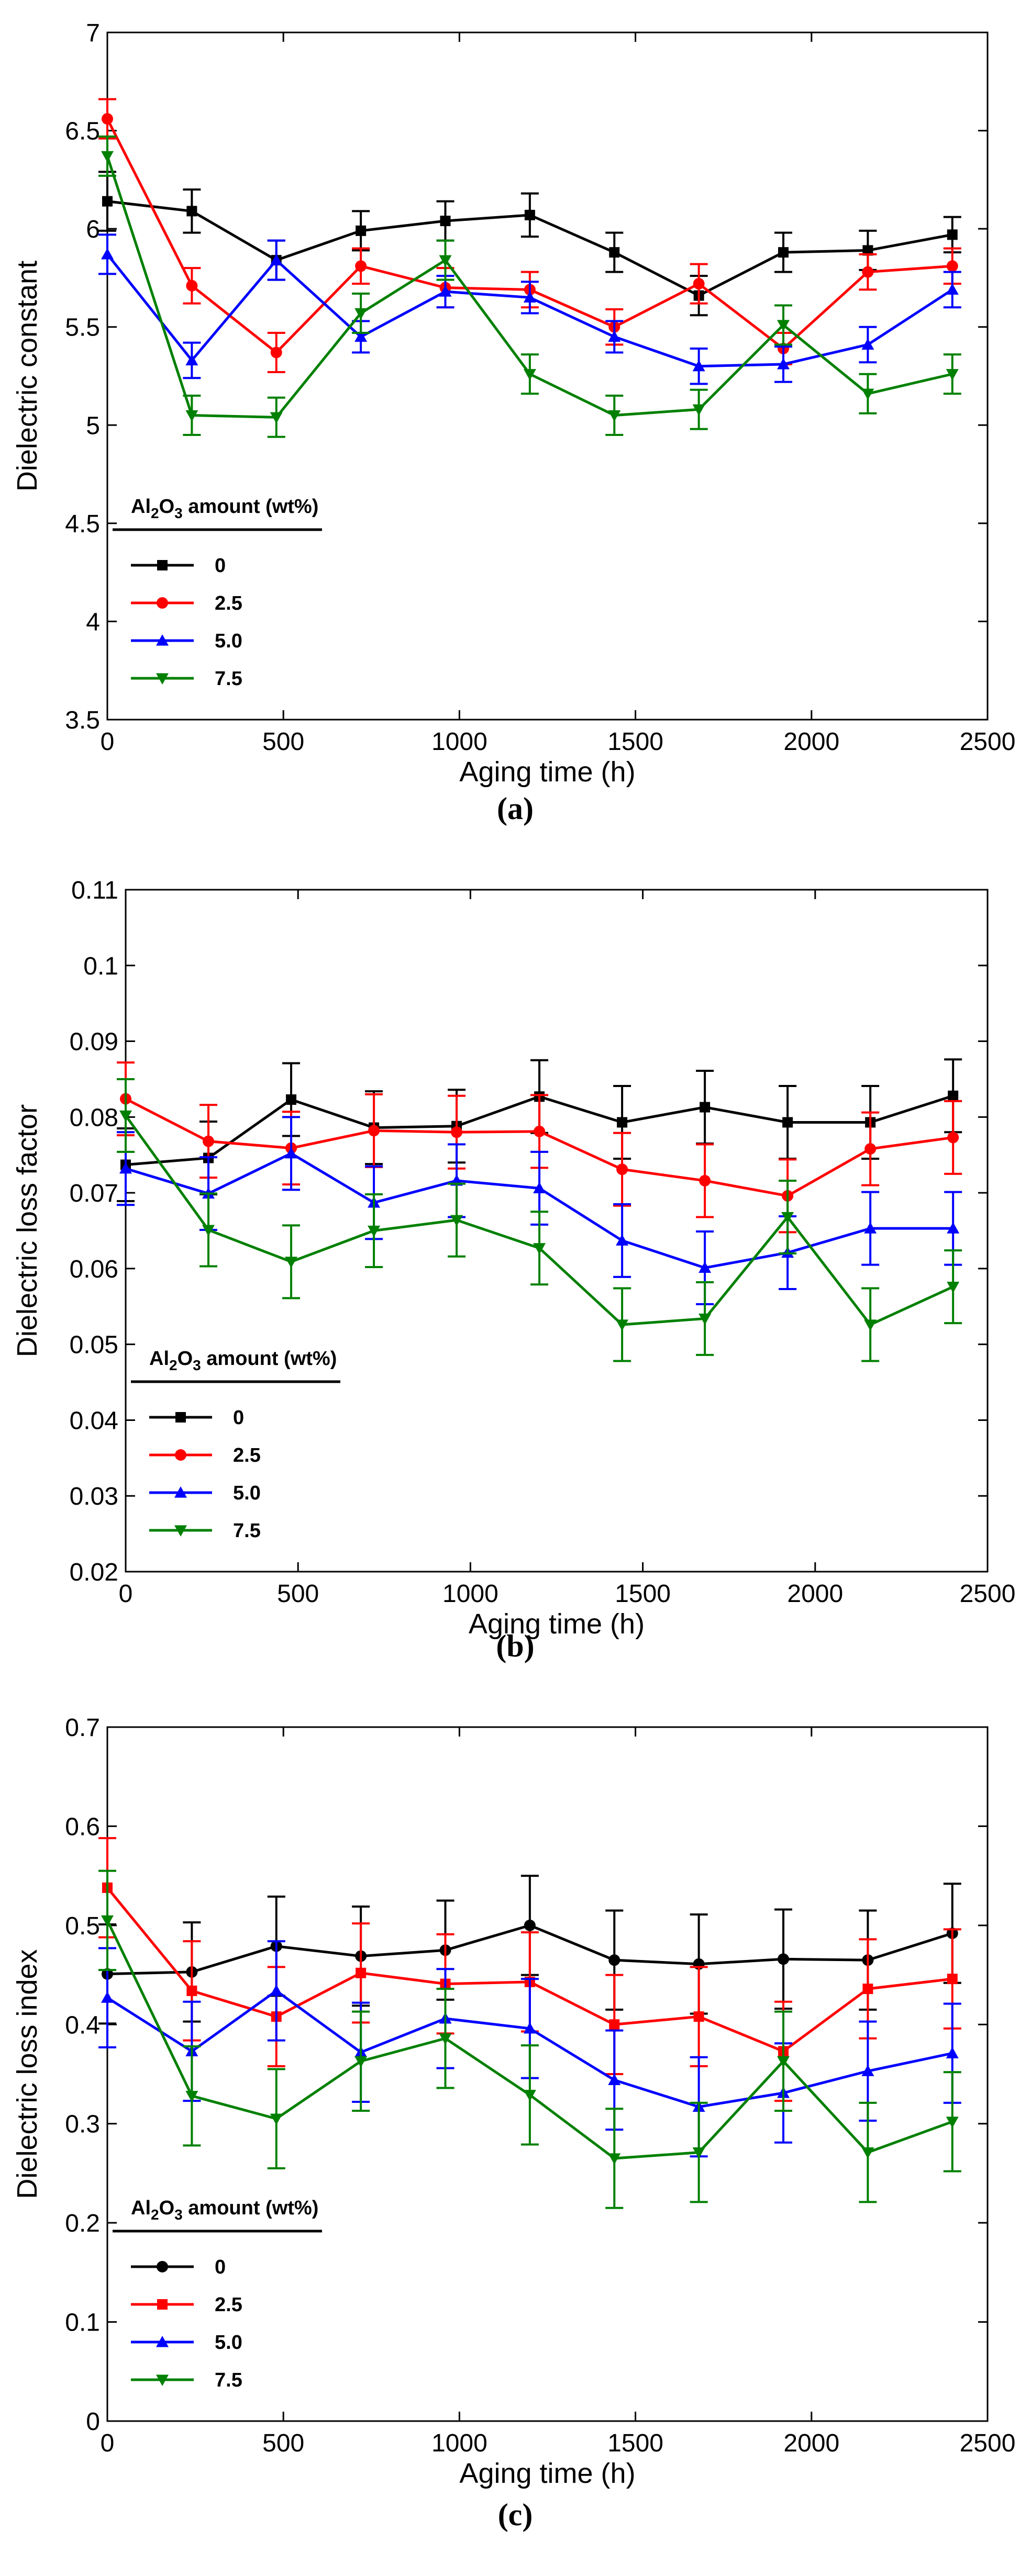  What do you see at coordinates (557, 1624) in the screenshot?
I see `x-axis-label: Aging time (h)` at bounding box center [557, 1624].